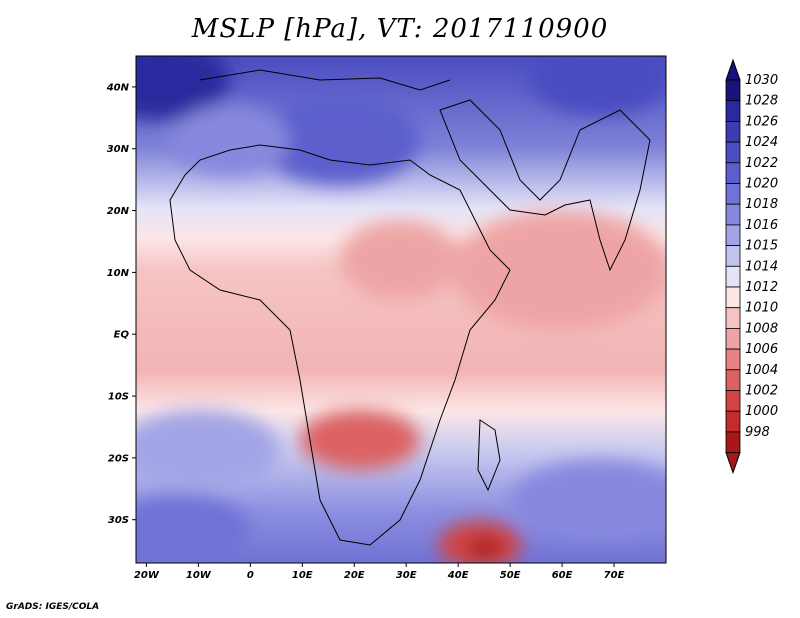  Describe the element at coordinates (118, 149) in the screenshot. I see `lat-tick-label: 30N` at that location.